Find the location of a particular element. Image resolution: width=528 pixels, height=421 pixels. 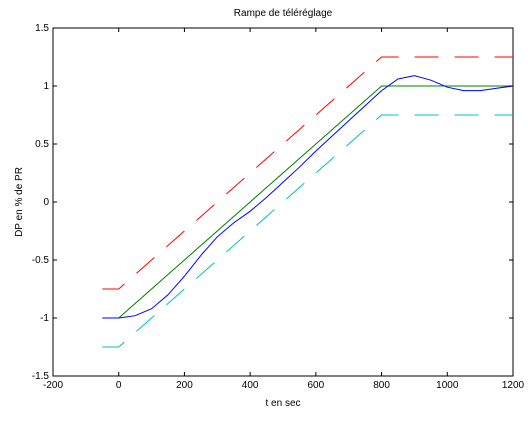

x-tick-label: 1200 is located at coordinates (513, 385).